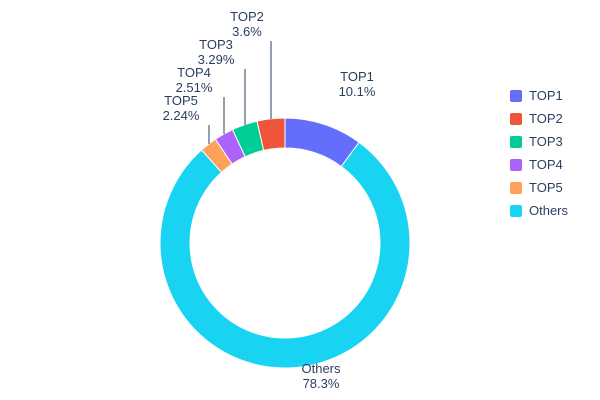 This screenshot has height=400, width=600. Describe the element at coordinates (194, 72) in the screenshot. I see `slice-label-top4-name: TOP4` at that location.